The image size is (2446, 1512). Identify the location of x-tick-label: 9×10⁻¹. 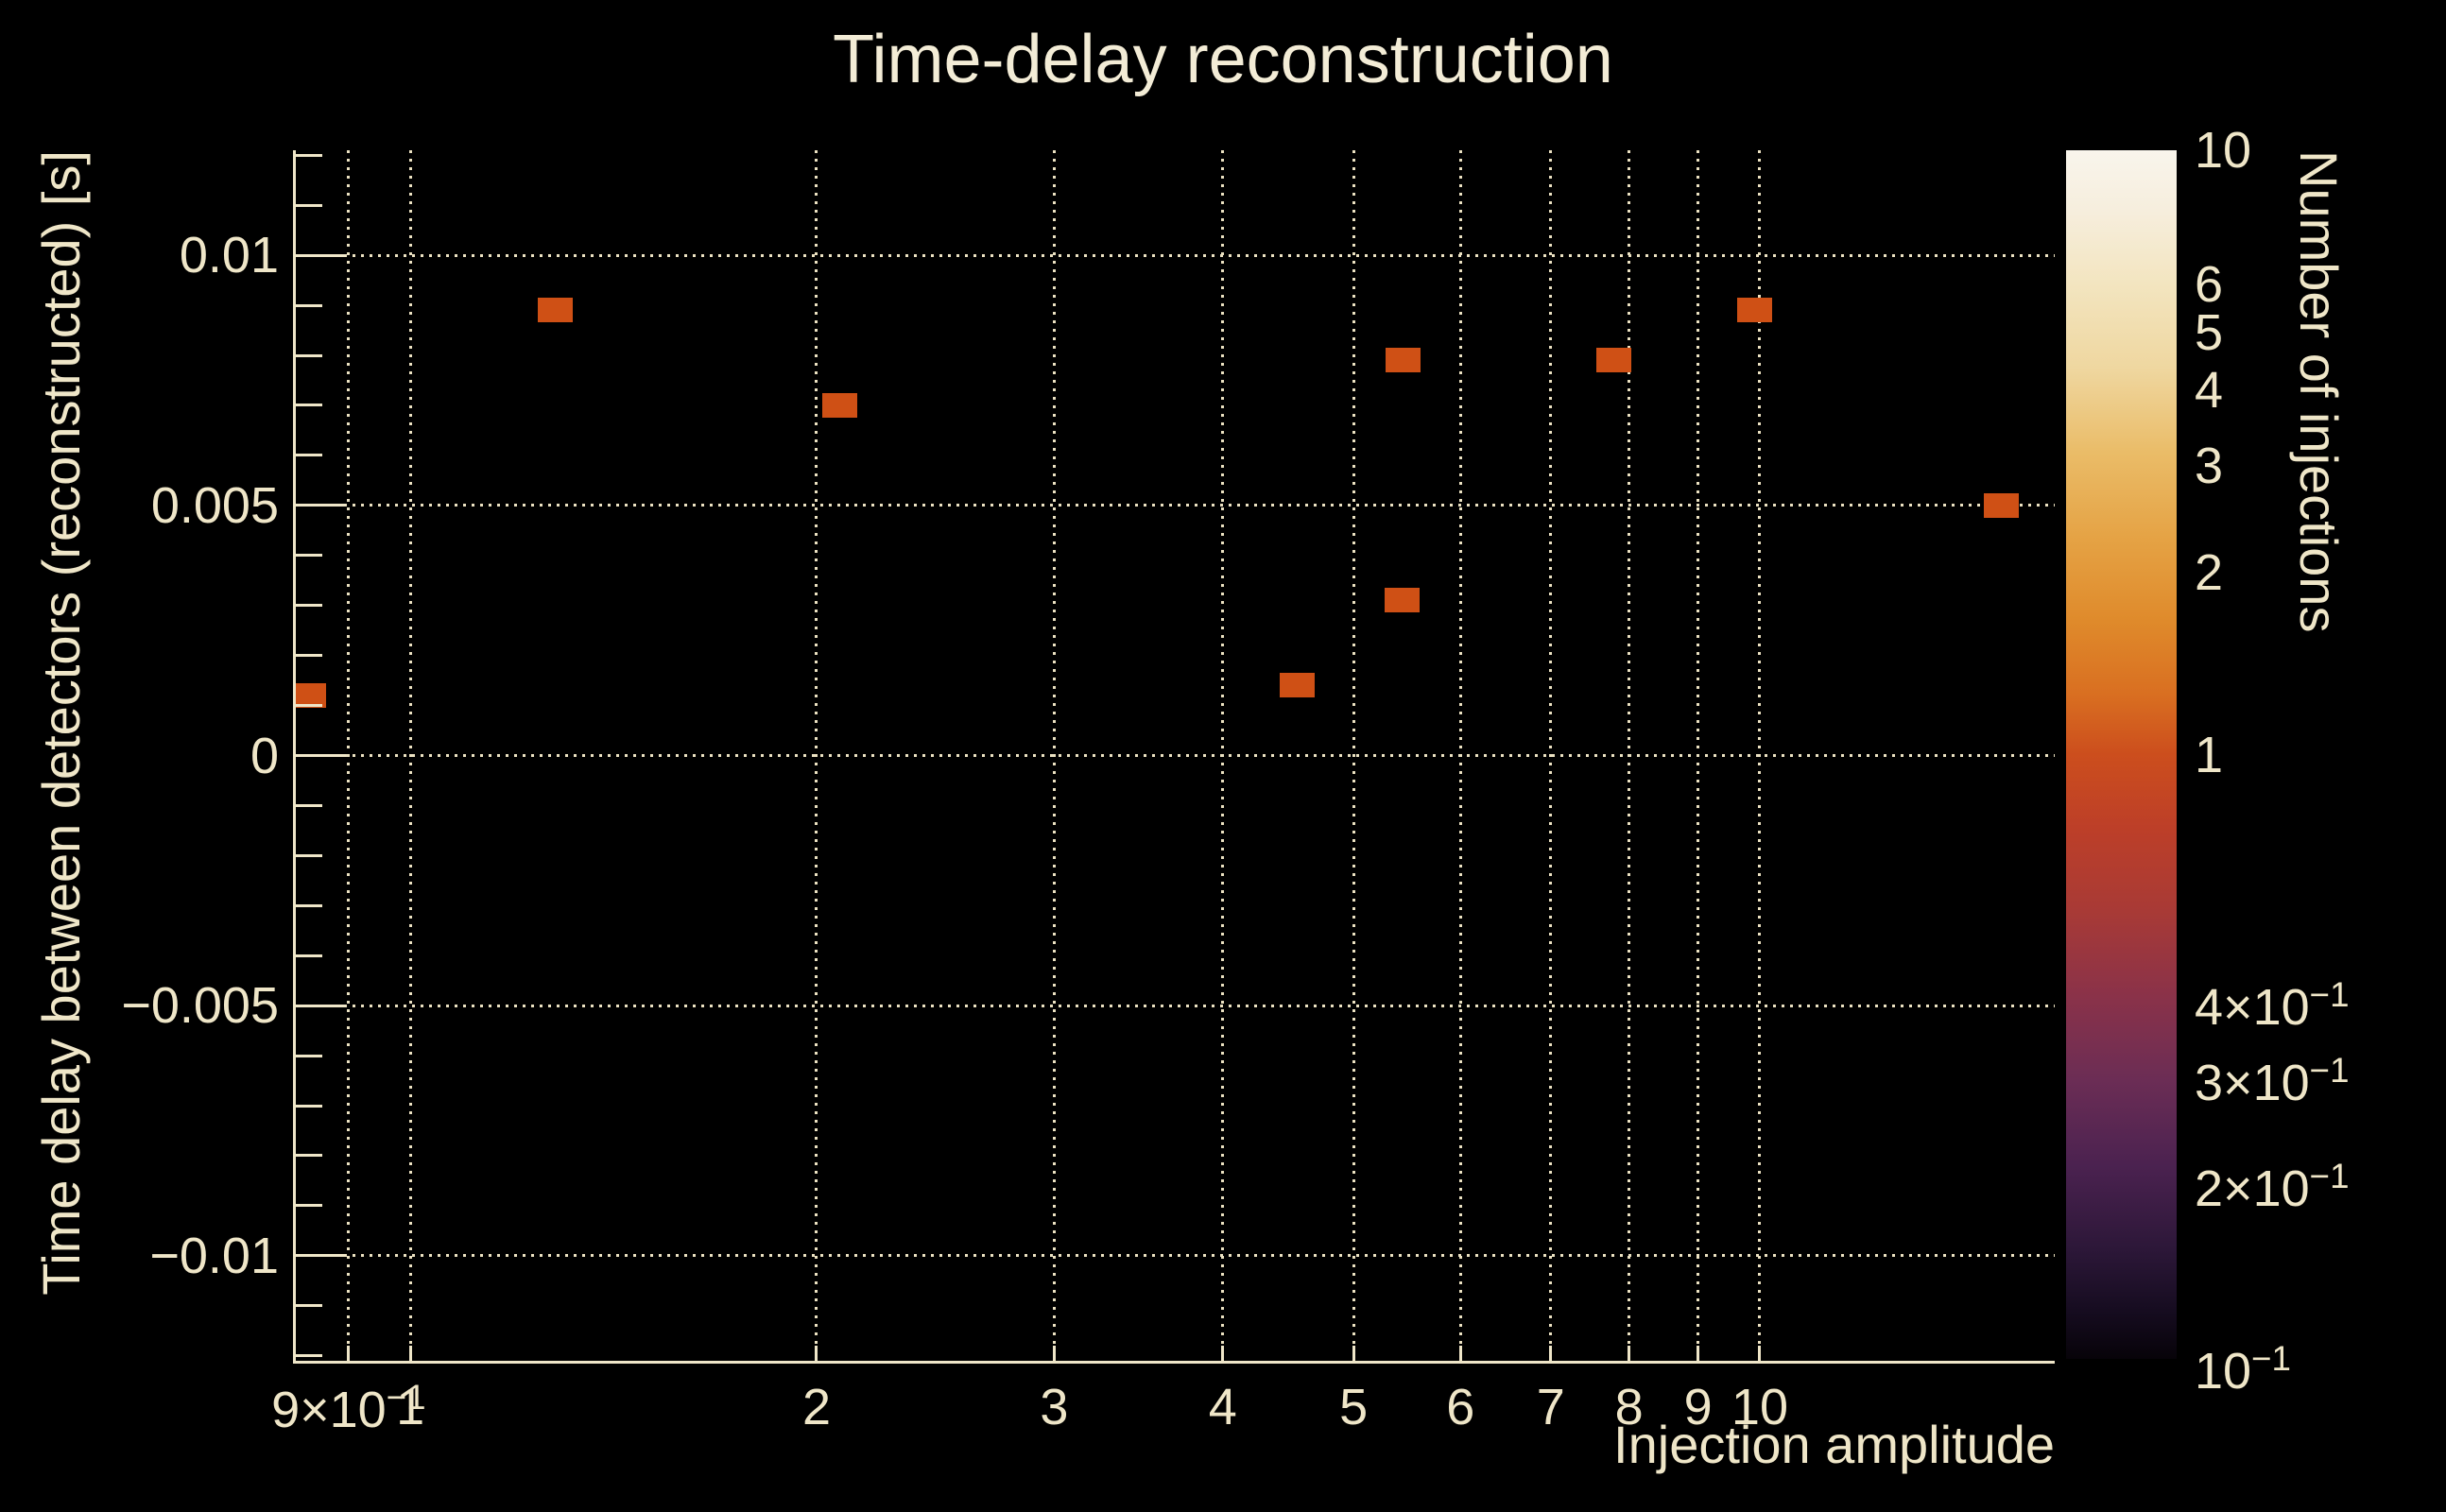
(348, 1408).